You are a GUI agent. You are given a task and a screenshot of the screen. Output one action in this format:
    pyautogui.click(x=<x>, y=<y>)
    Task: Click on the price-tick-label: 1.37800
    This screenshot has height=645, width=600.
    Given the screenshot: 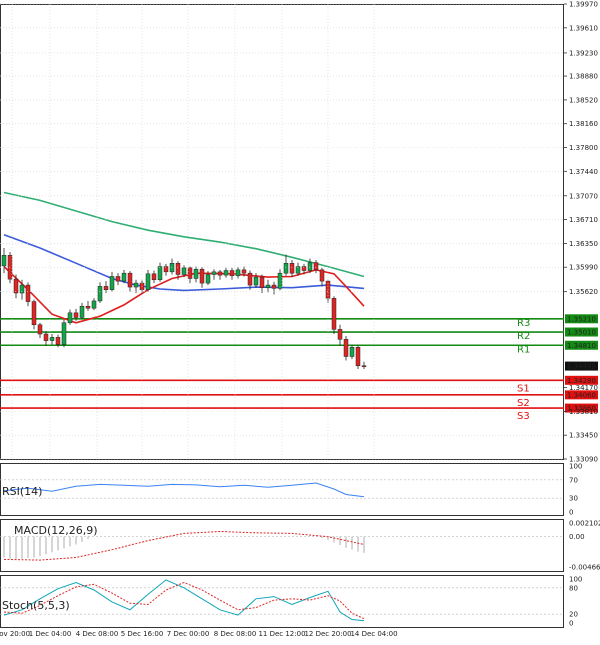 What is the action you would take?
    pyautogui.click(x=583, y=148)
    